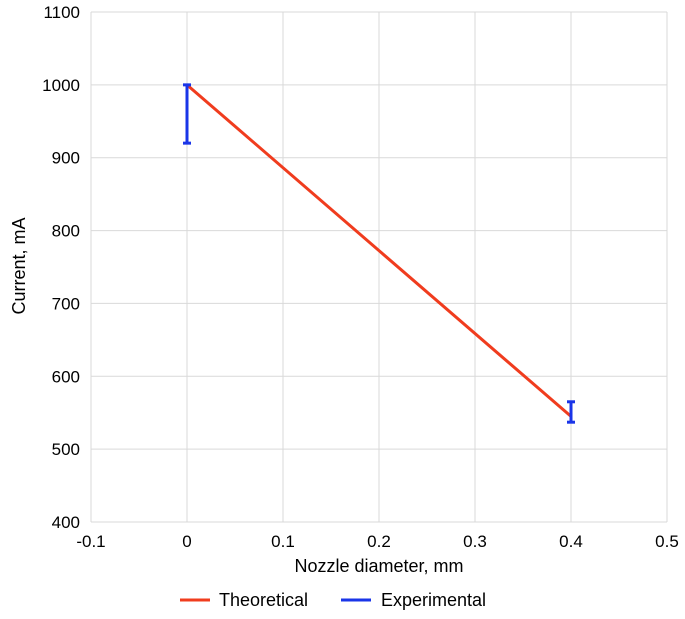 The image size is (685, 619). What do you see at coordinates (378, 566) in the screenshot?
I see `x-axis-title: Nozzle diameter, mm` at bounding box center [378, 566].